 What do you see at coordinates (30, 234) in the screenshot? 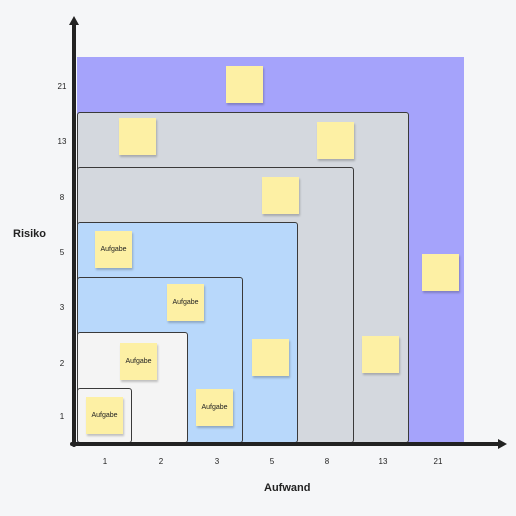
I see `y-axis-title: Risiko` at bounding box center [30, 234].